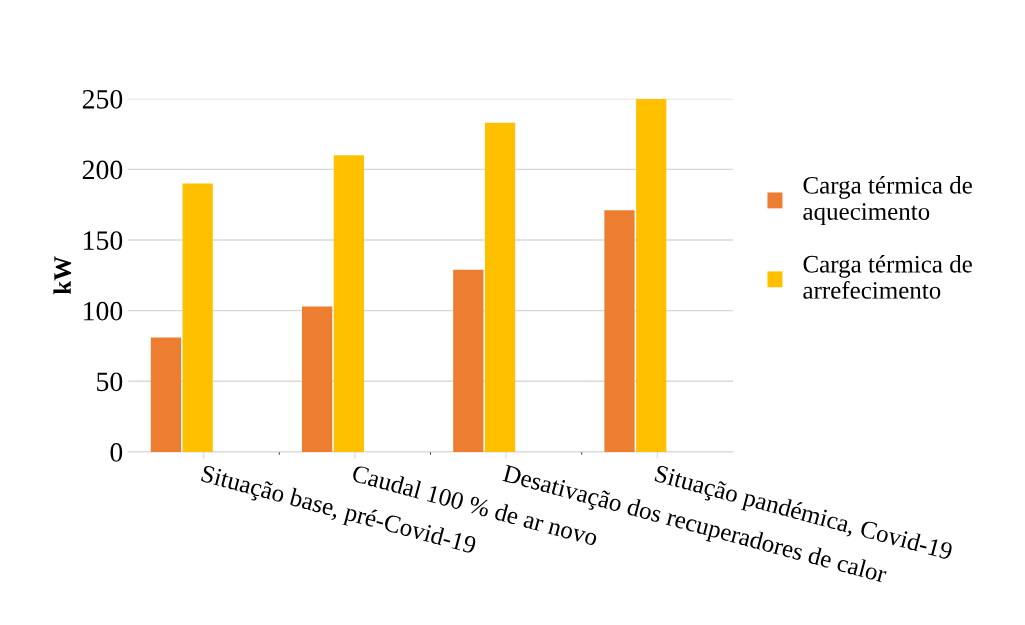 Image resolution: width=1025 pixels, height=625 pixels. What do you see at coordinates (103, 311) in the screenshot?
I see `y-tick-label: 100` at bounding box center [103, 311].